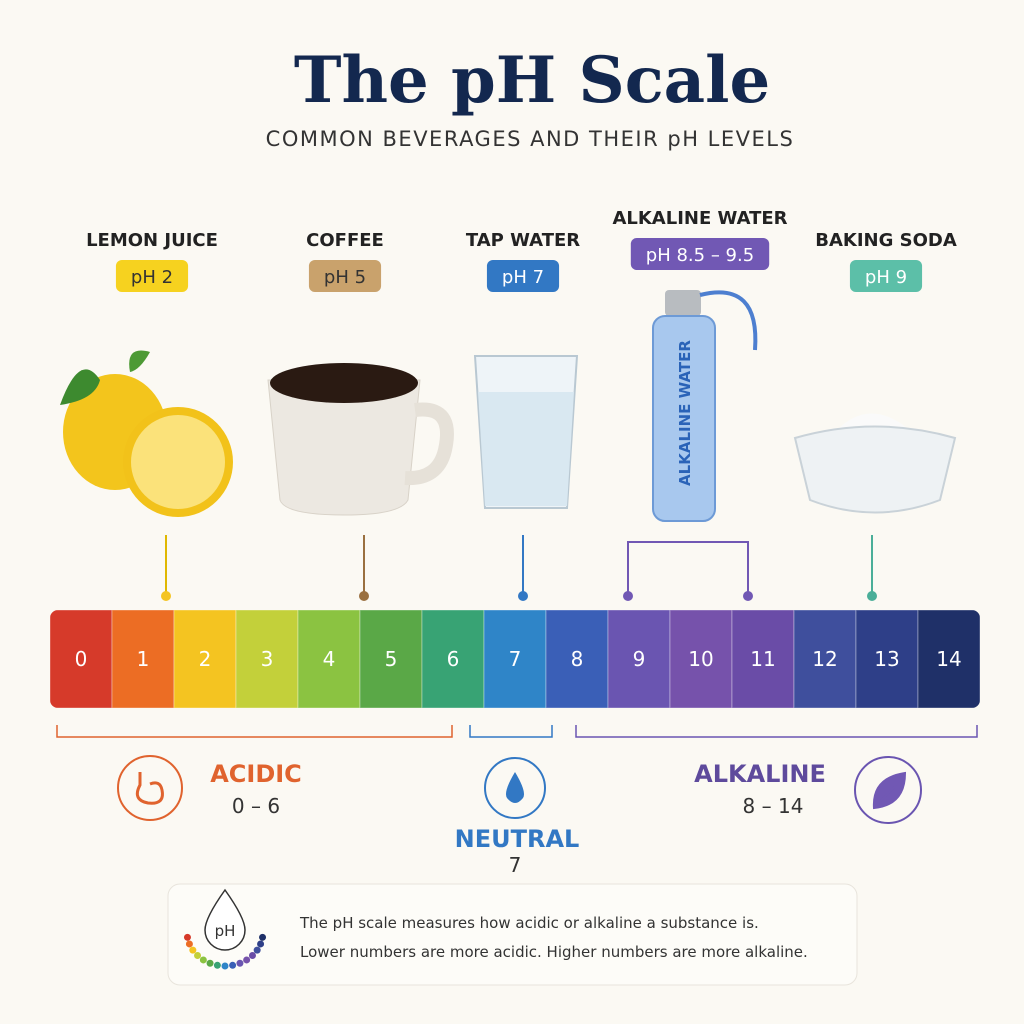  I want to click on coffee-image, so click(360, 439).